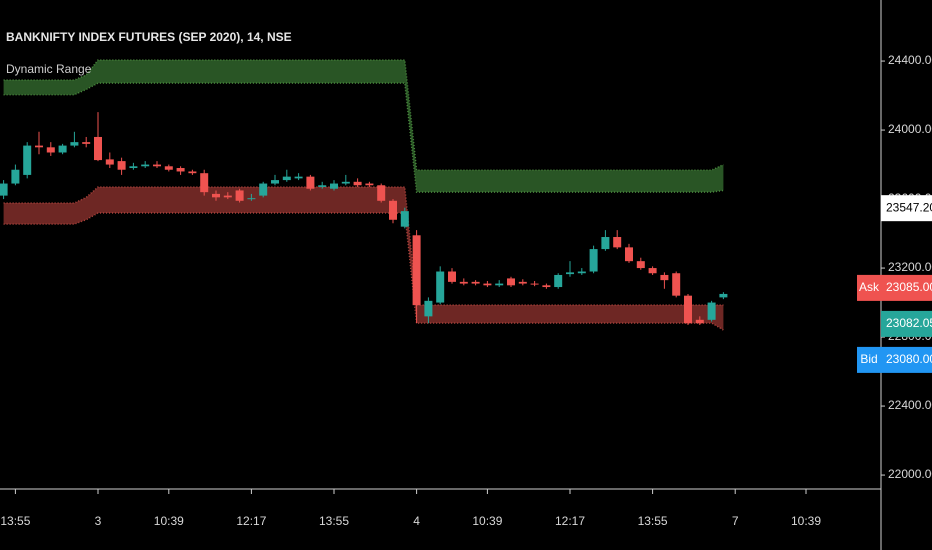 This screenshot has height=550, width=932. What do you see at coordinates (735, 521) in the screenshot?
I see `x-tick-label: 7` at bounding box center [735, 521].